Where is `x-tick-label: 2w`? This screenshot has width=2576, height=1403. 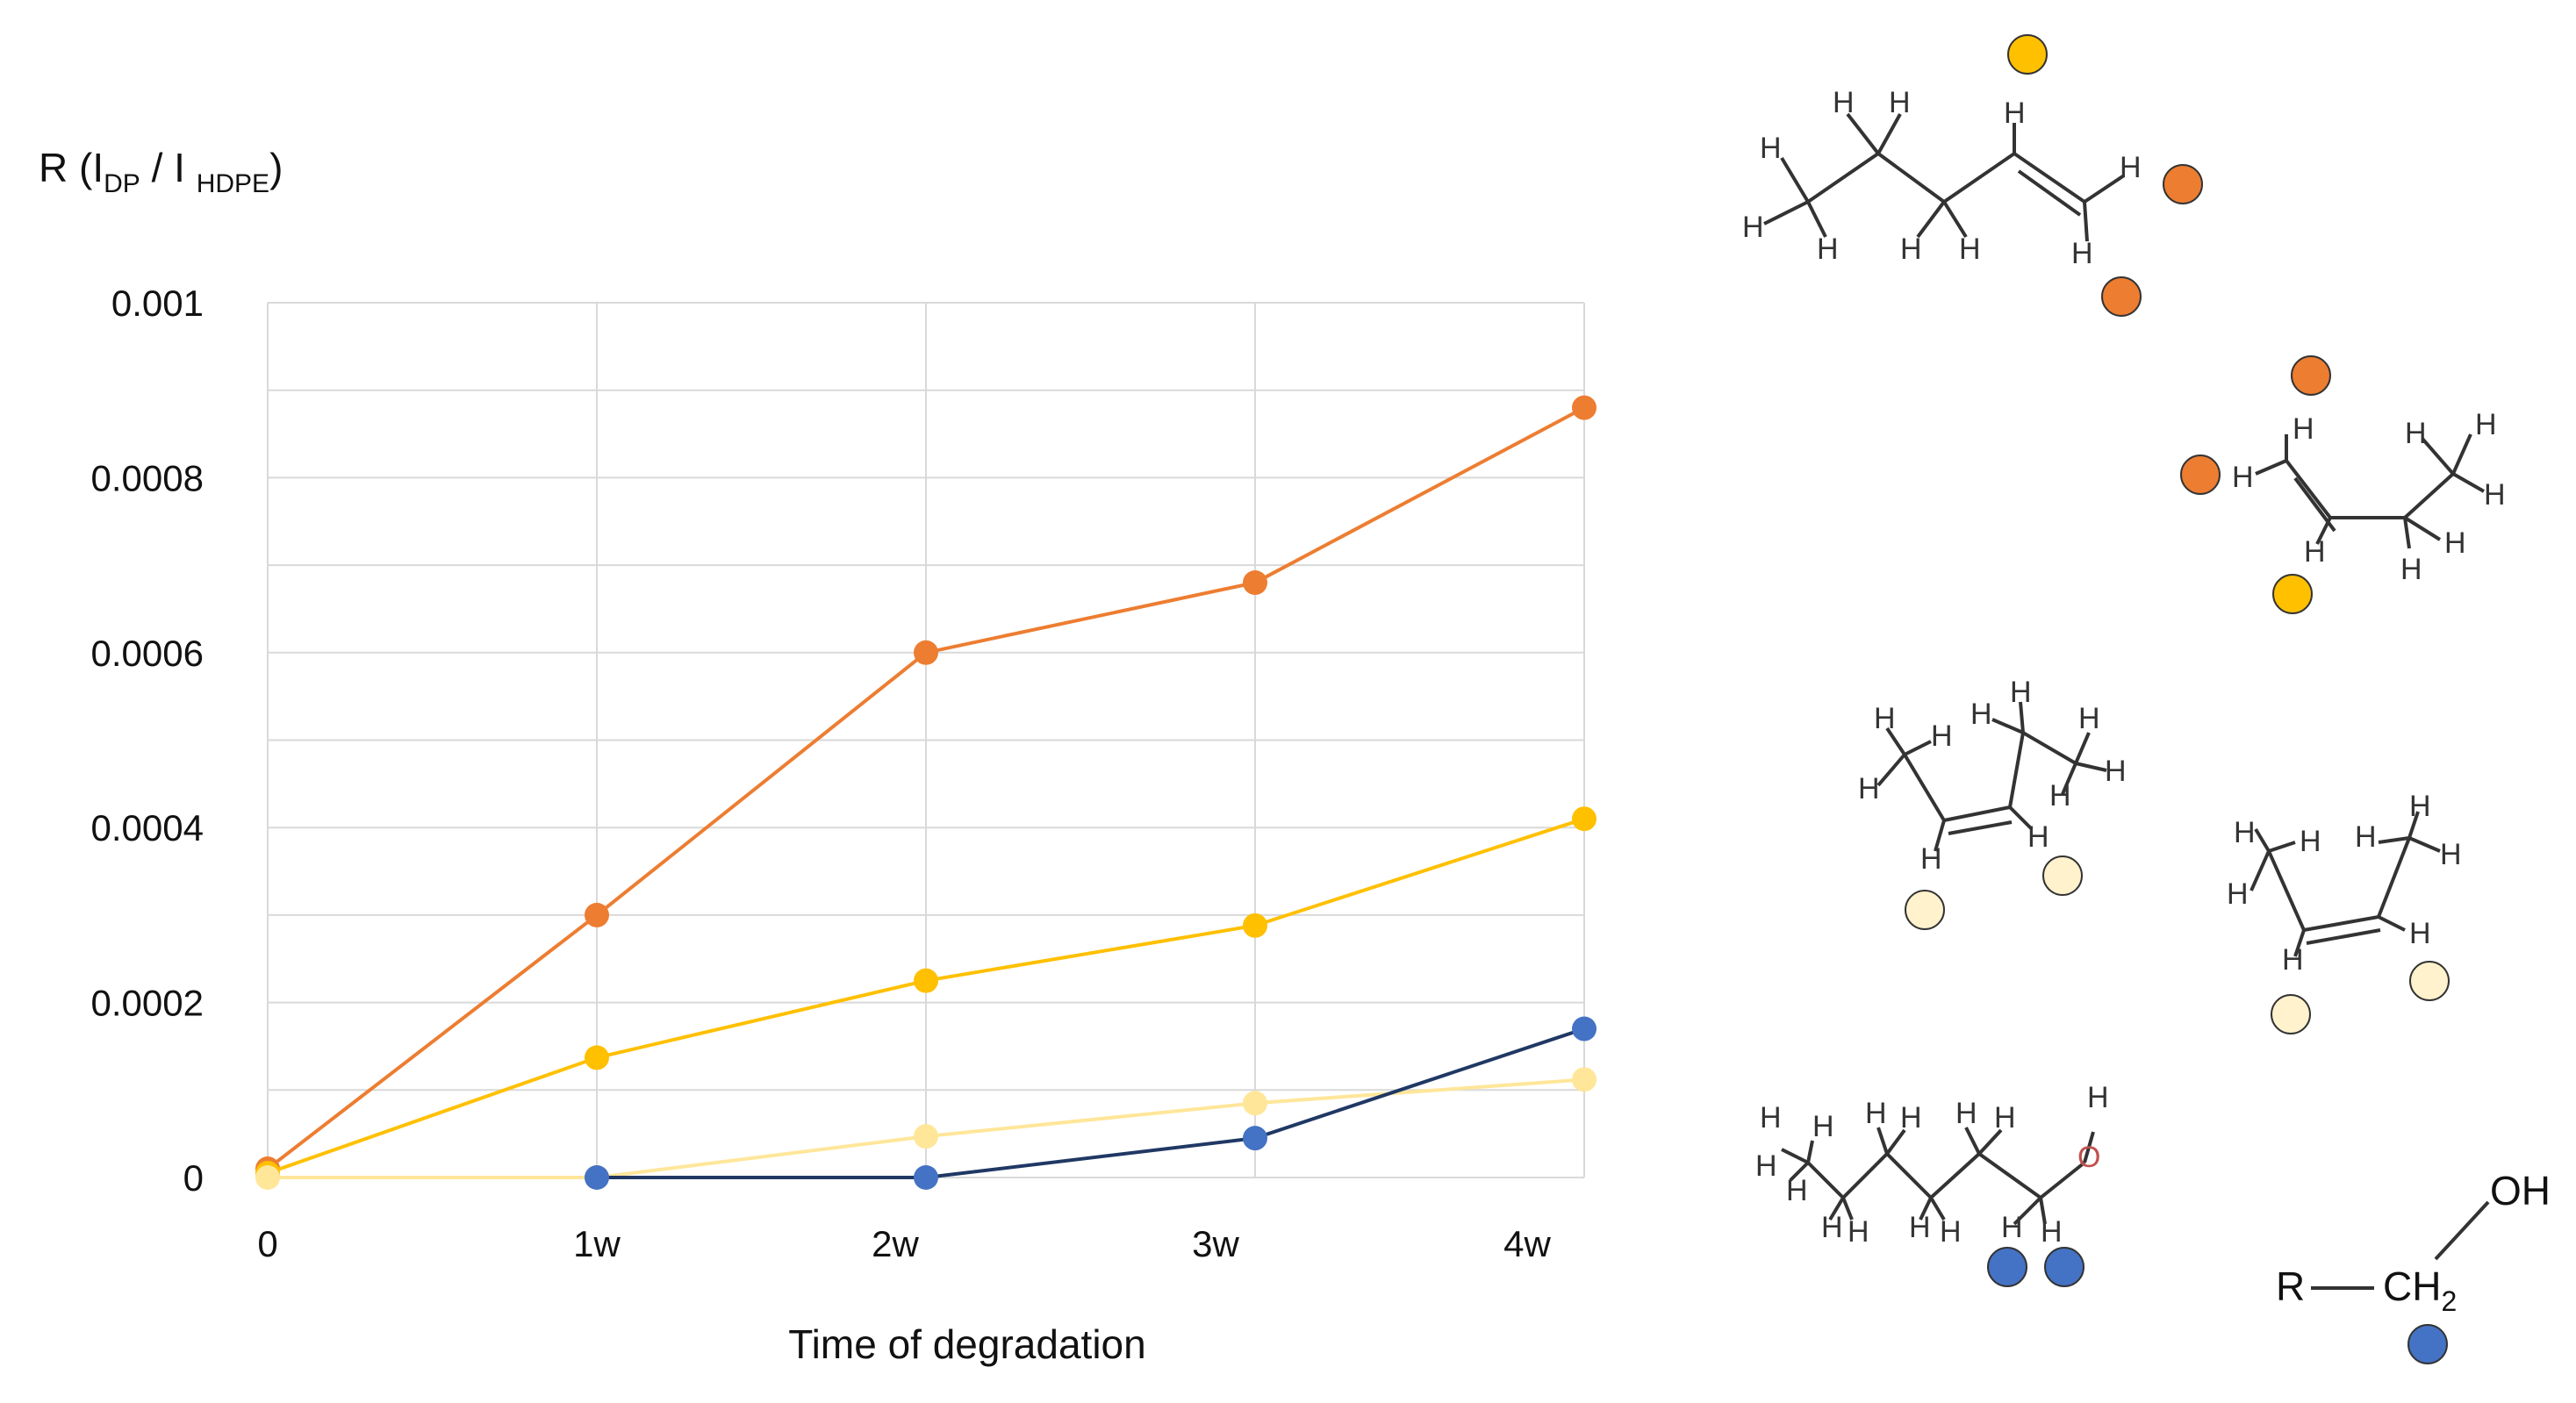
x-tick-label: 2w is located at coordinates (896, 1243).